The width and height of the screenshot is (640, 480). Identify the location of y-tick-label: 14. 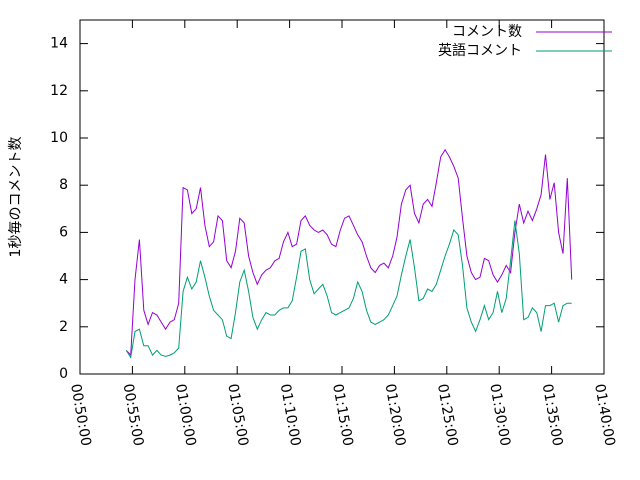
(59, 44).